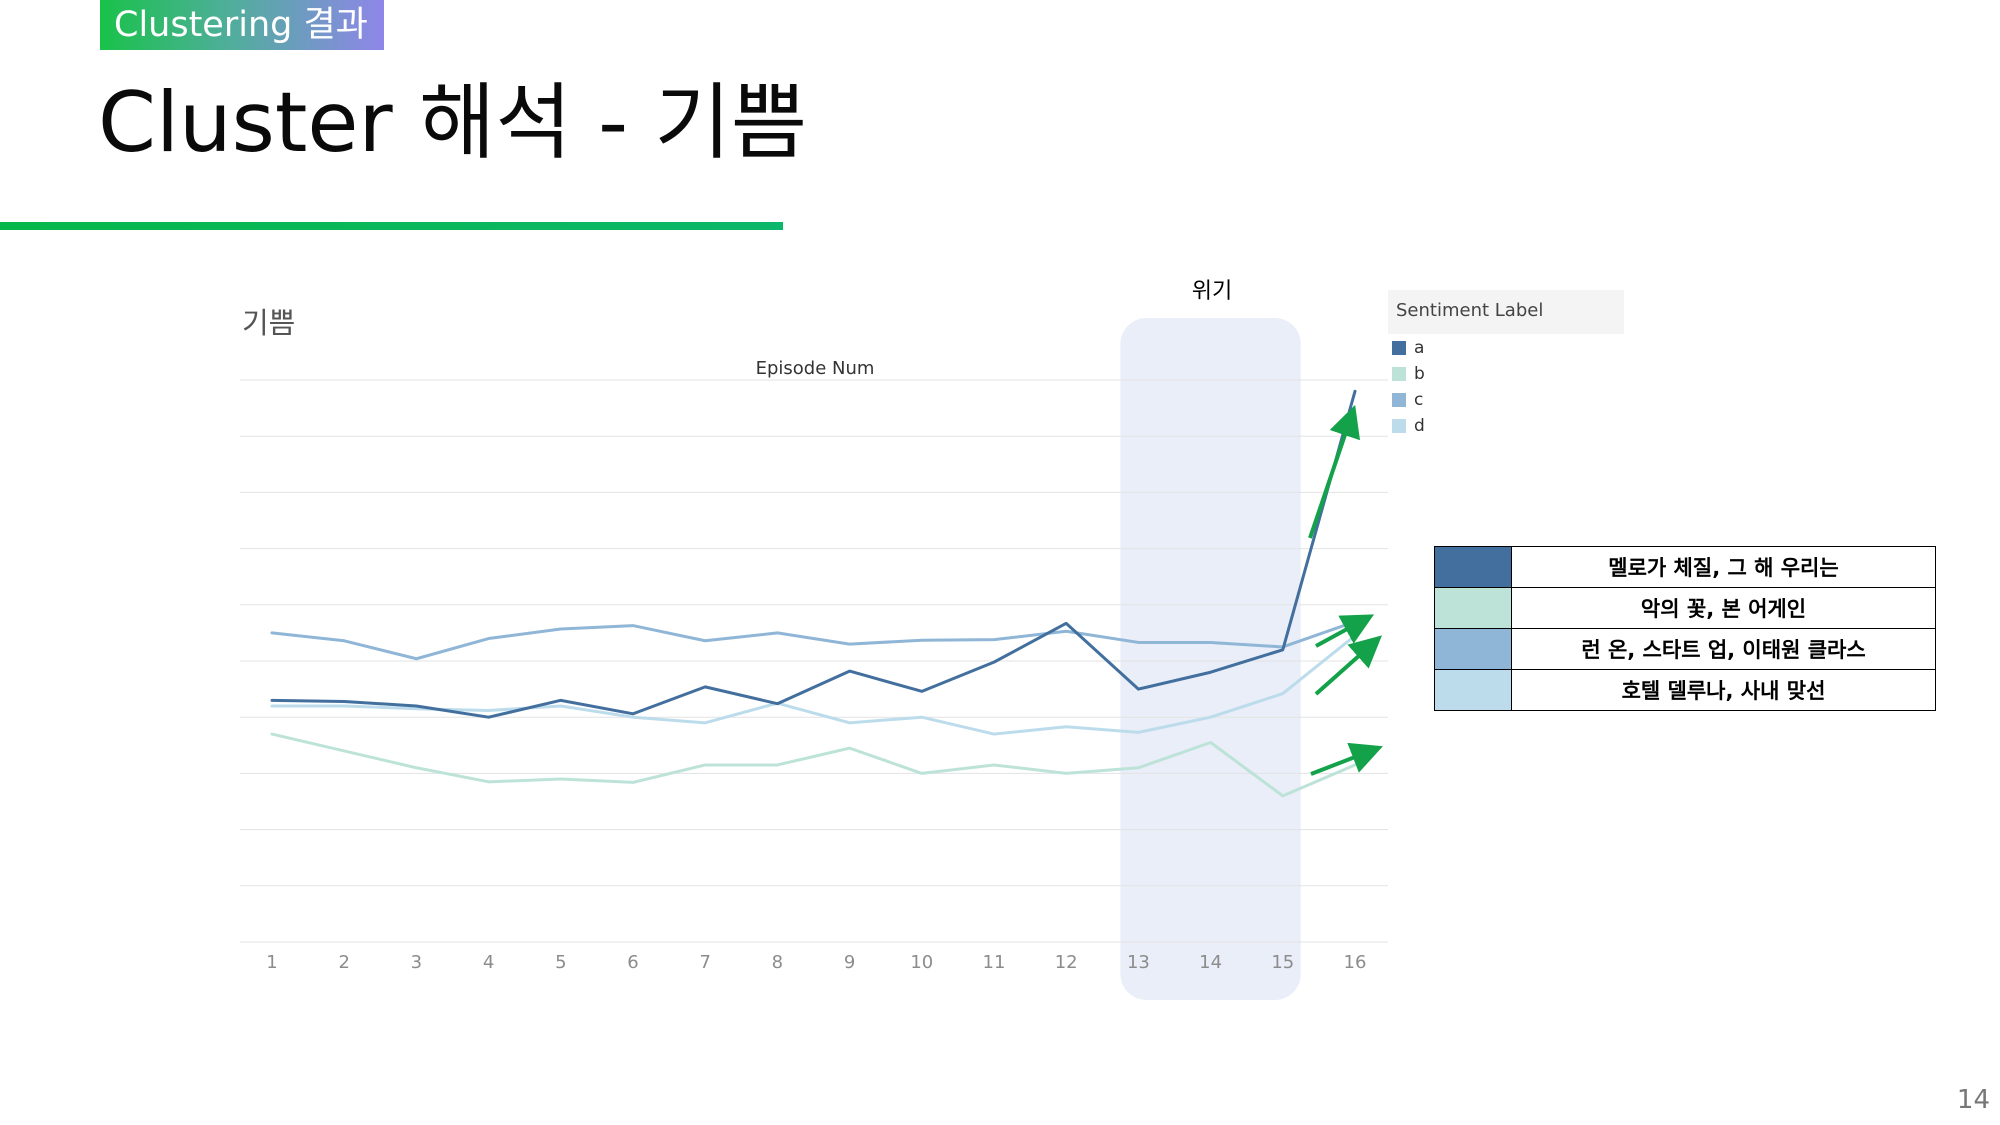 This screenshot has width=2000, height=1125. What do you see at coordinates (560, 962) in the screenshot?
I see `x-tick-label: 5` at bounding box center [560, 962].